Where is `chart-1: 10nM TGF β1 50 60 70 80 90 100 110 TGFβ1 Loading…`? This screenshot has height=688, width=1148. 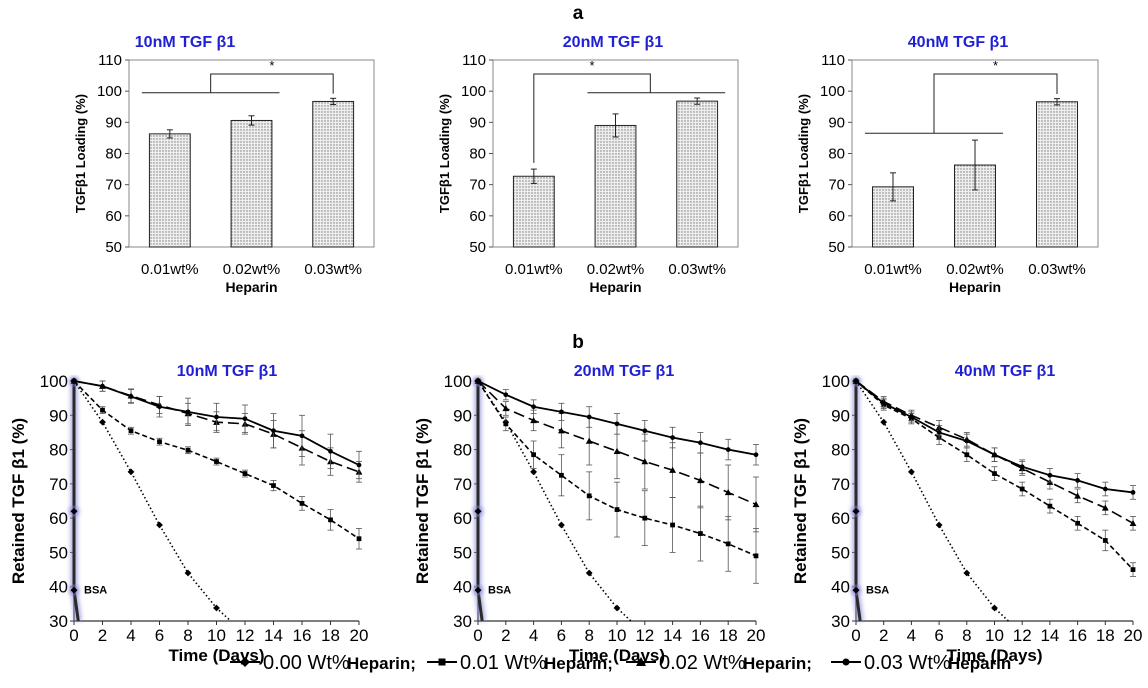
chart-1: 10nM TGF β1 50 60 70 80 90 100 110 TGFβ1 Loading… is located at coordinates (224, 164).